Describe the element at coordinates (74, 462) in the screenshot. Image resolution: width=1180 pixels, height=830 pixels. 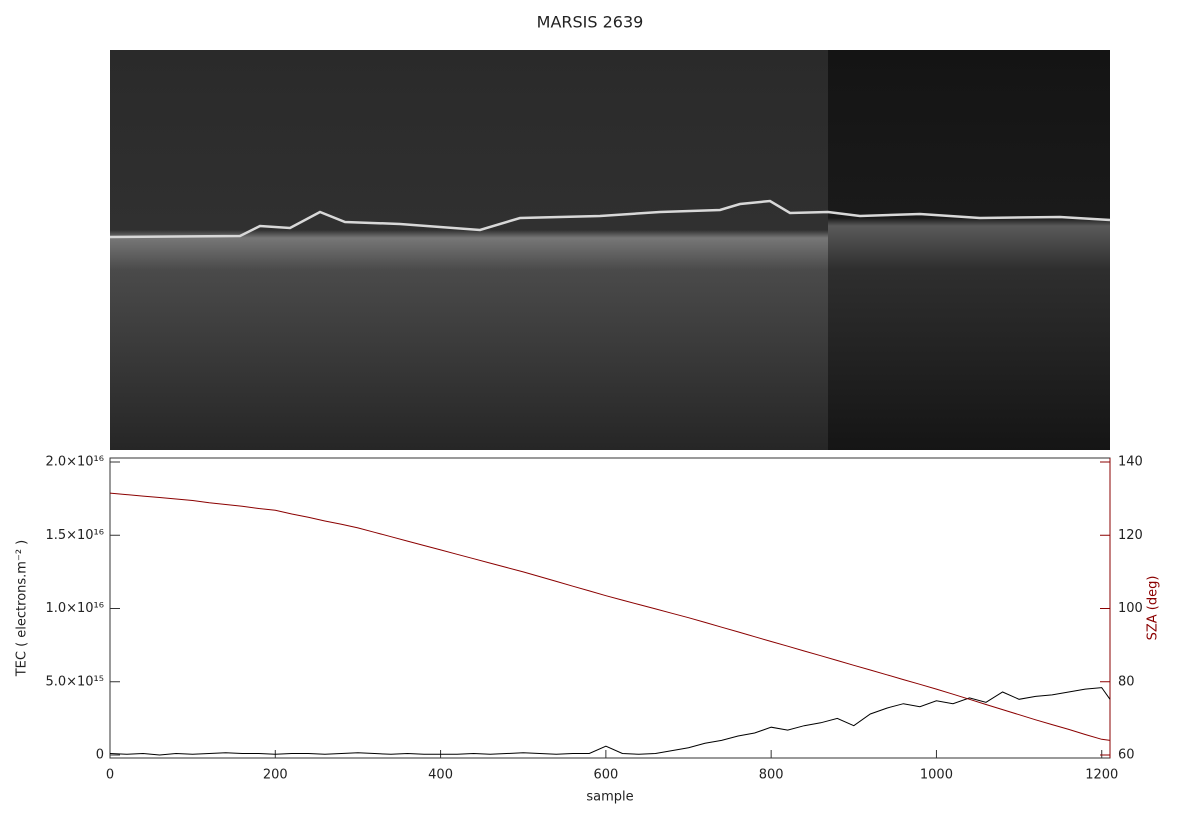
I see `y-tick-label: 2.0×10¹⁶` at that location.